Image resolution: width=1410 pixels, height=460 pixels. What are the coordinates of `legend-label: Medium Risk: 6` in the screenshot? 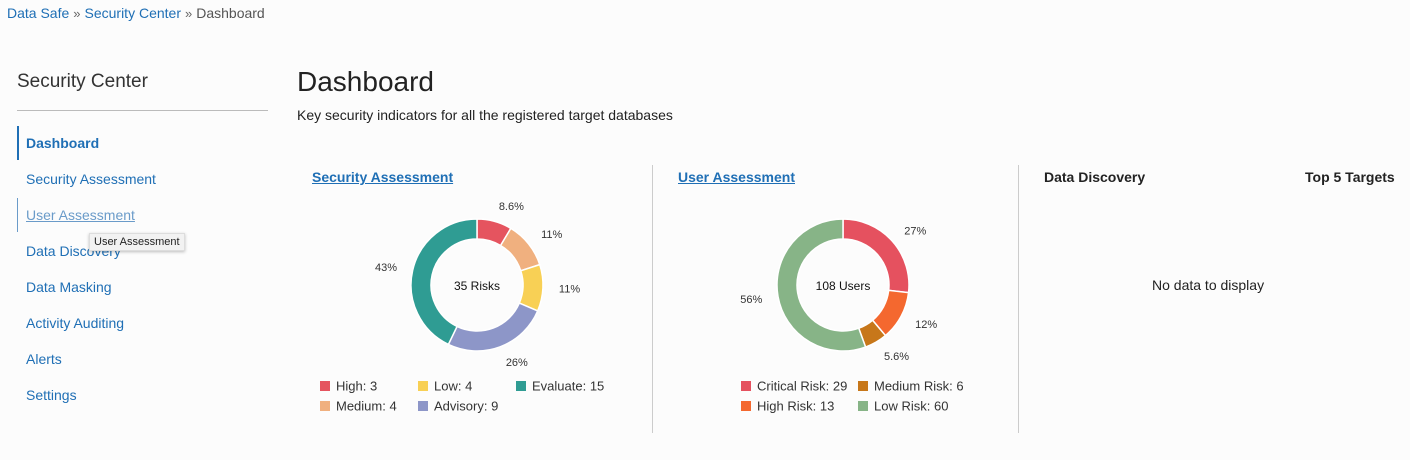 It's located at (919, 386).